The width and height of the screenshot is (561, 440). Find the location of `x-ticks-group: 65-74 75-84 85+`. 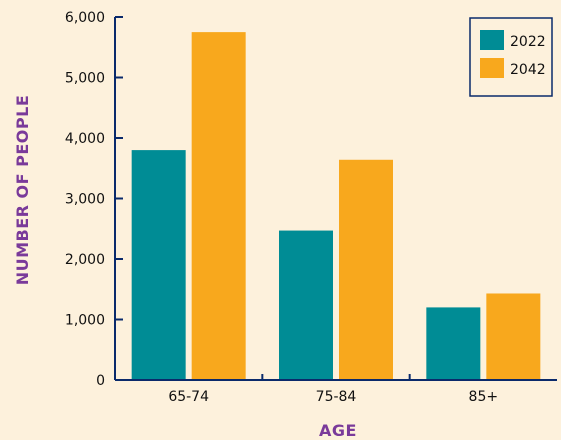

x-ticks-group: 65-74 75-84 85+ is located at coordinates (333, 389).